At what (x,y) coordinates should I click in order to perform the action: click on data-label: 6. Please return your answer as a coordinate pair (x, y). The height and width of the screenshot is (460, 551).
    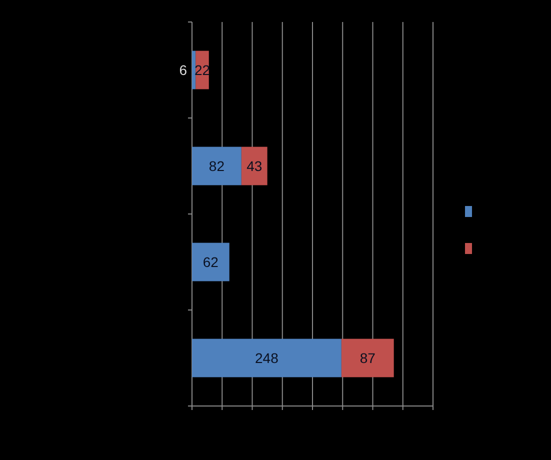
    Looking at the image, I should click on (183, 70).